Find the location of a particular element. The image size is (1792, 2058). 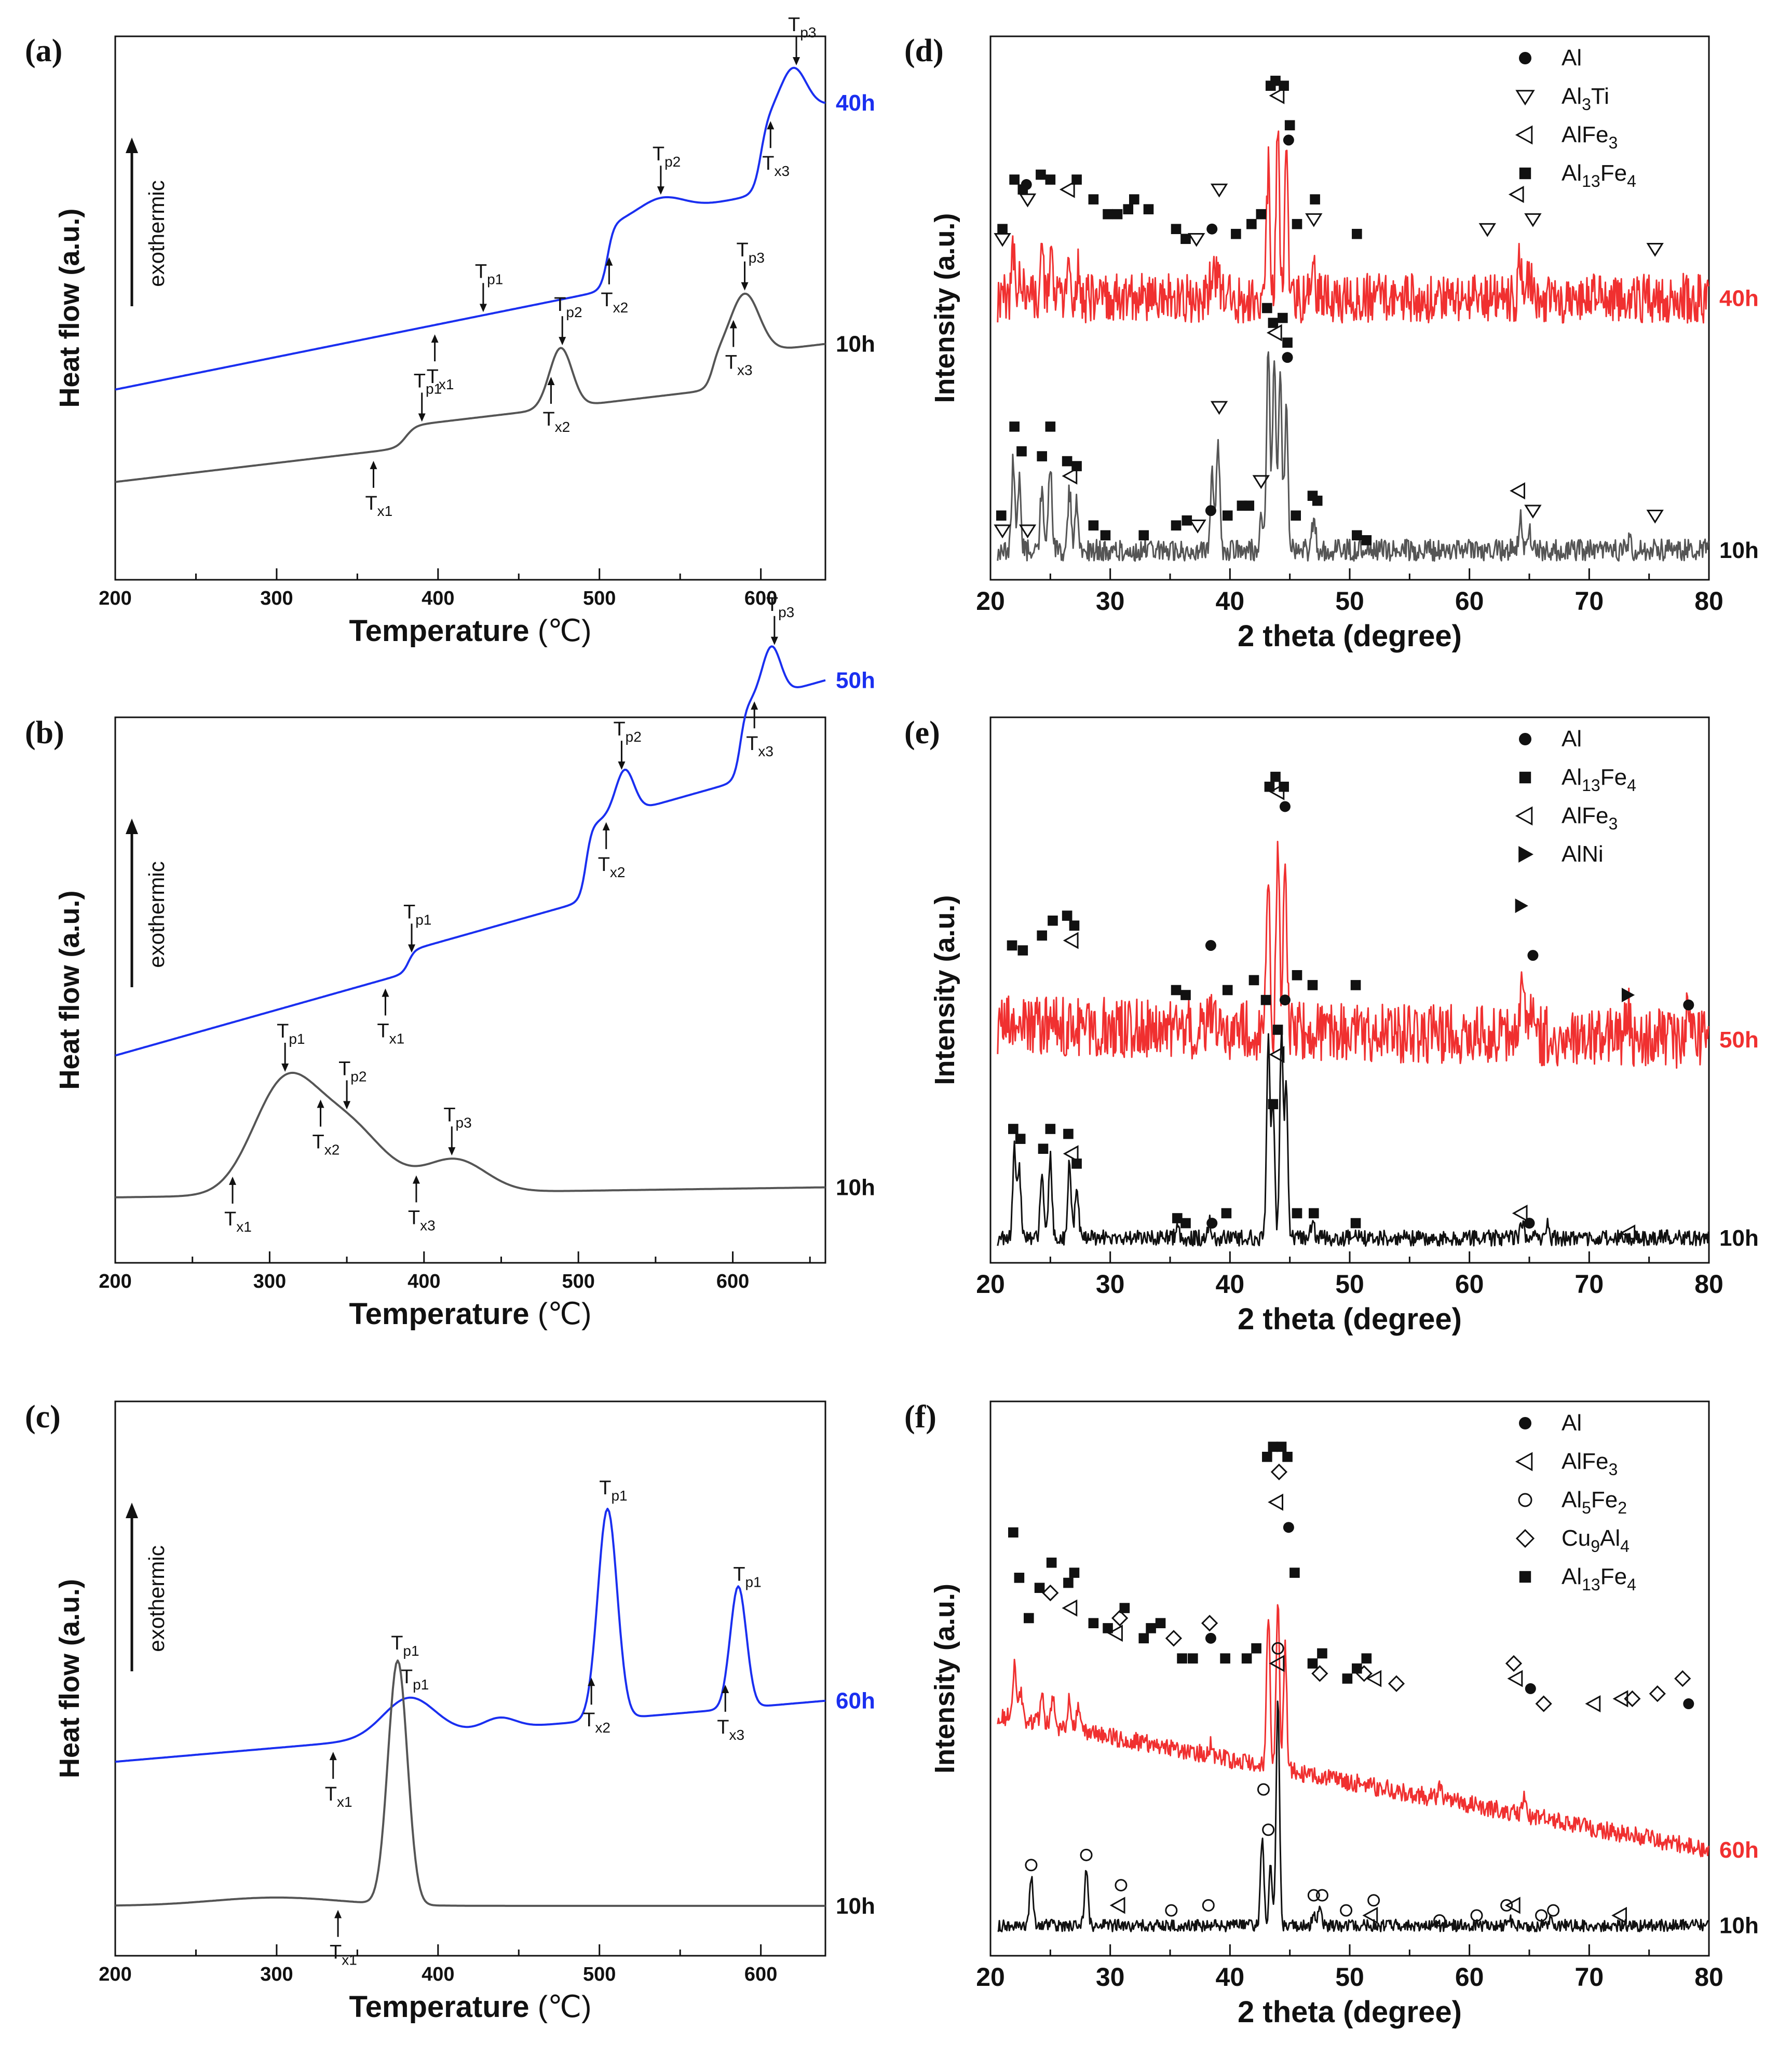

annotation-Tp3: Tp3 is located at coordinates (751, 265).